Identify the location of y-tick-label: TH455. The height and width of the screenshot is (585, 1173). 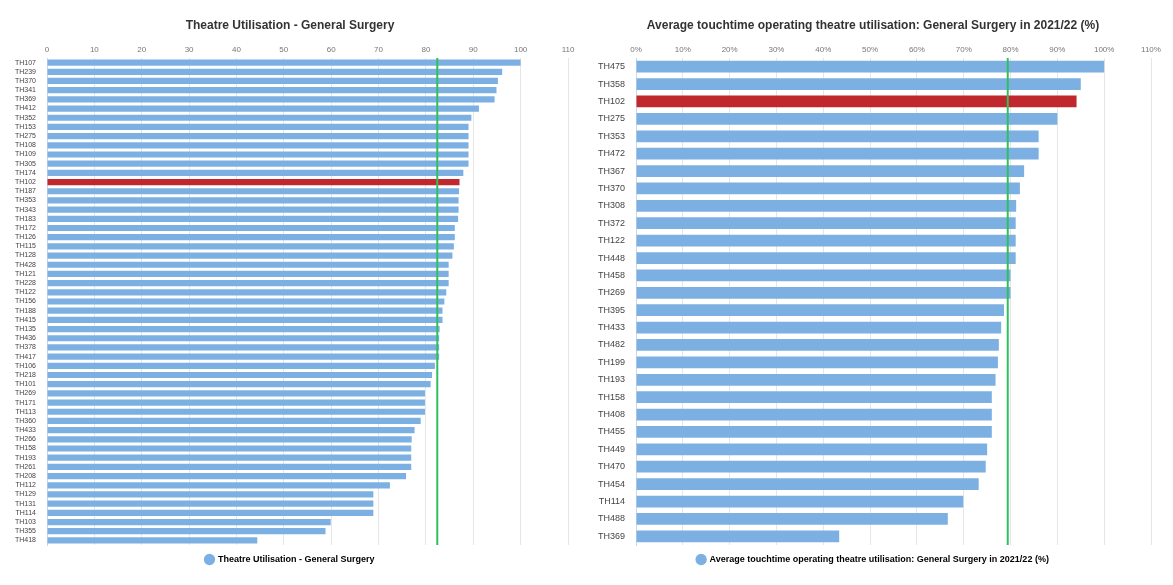
(612, 431).